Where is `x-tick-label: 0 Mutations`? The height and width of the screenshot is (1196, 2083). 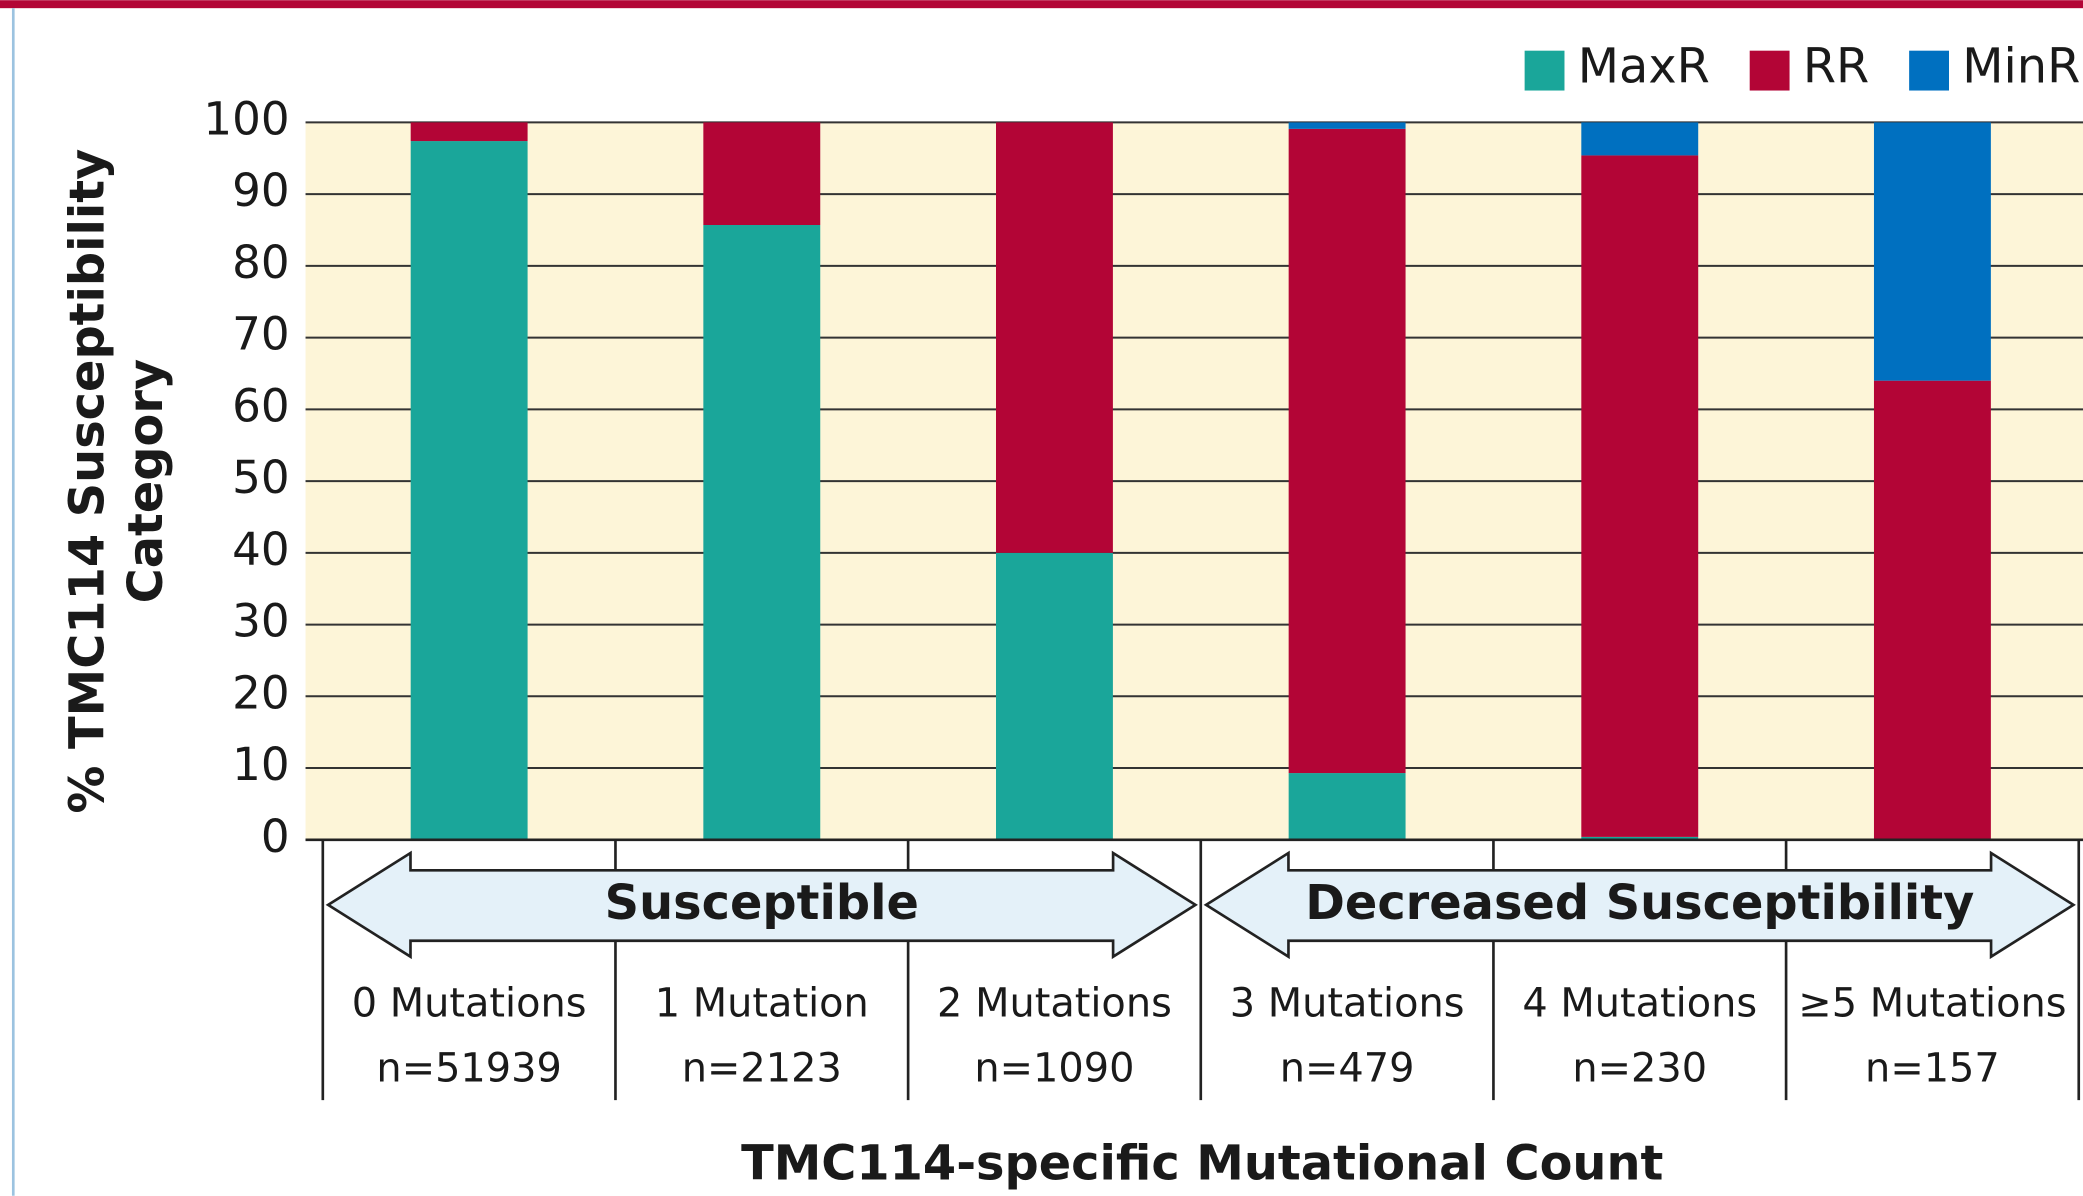
x-tick-label: 0 Mutations is located at coordinates (469, 1003).